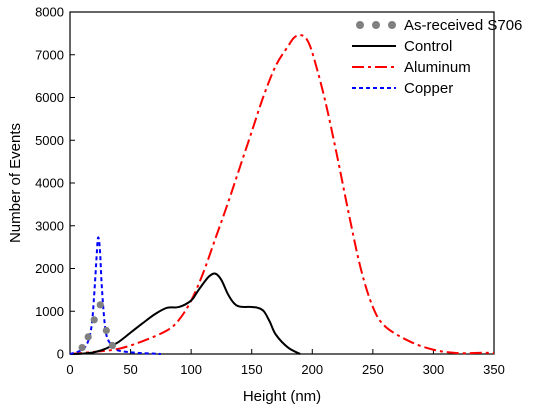 This screenshot has width=550, height=413. Describe the element at coordinates (402, 88) in the screenshot. I see `legend-item: Copper` at that location.